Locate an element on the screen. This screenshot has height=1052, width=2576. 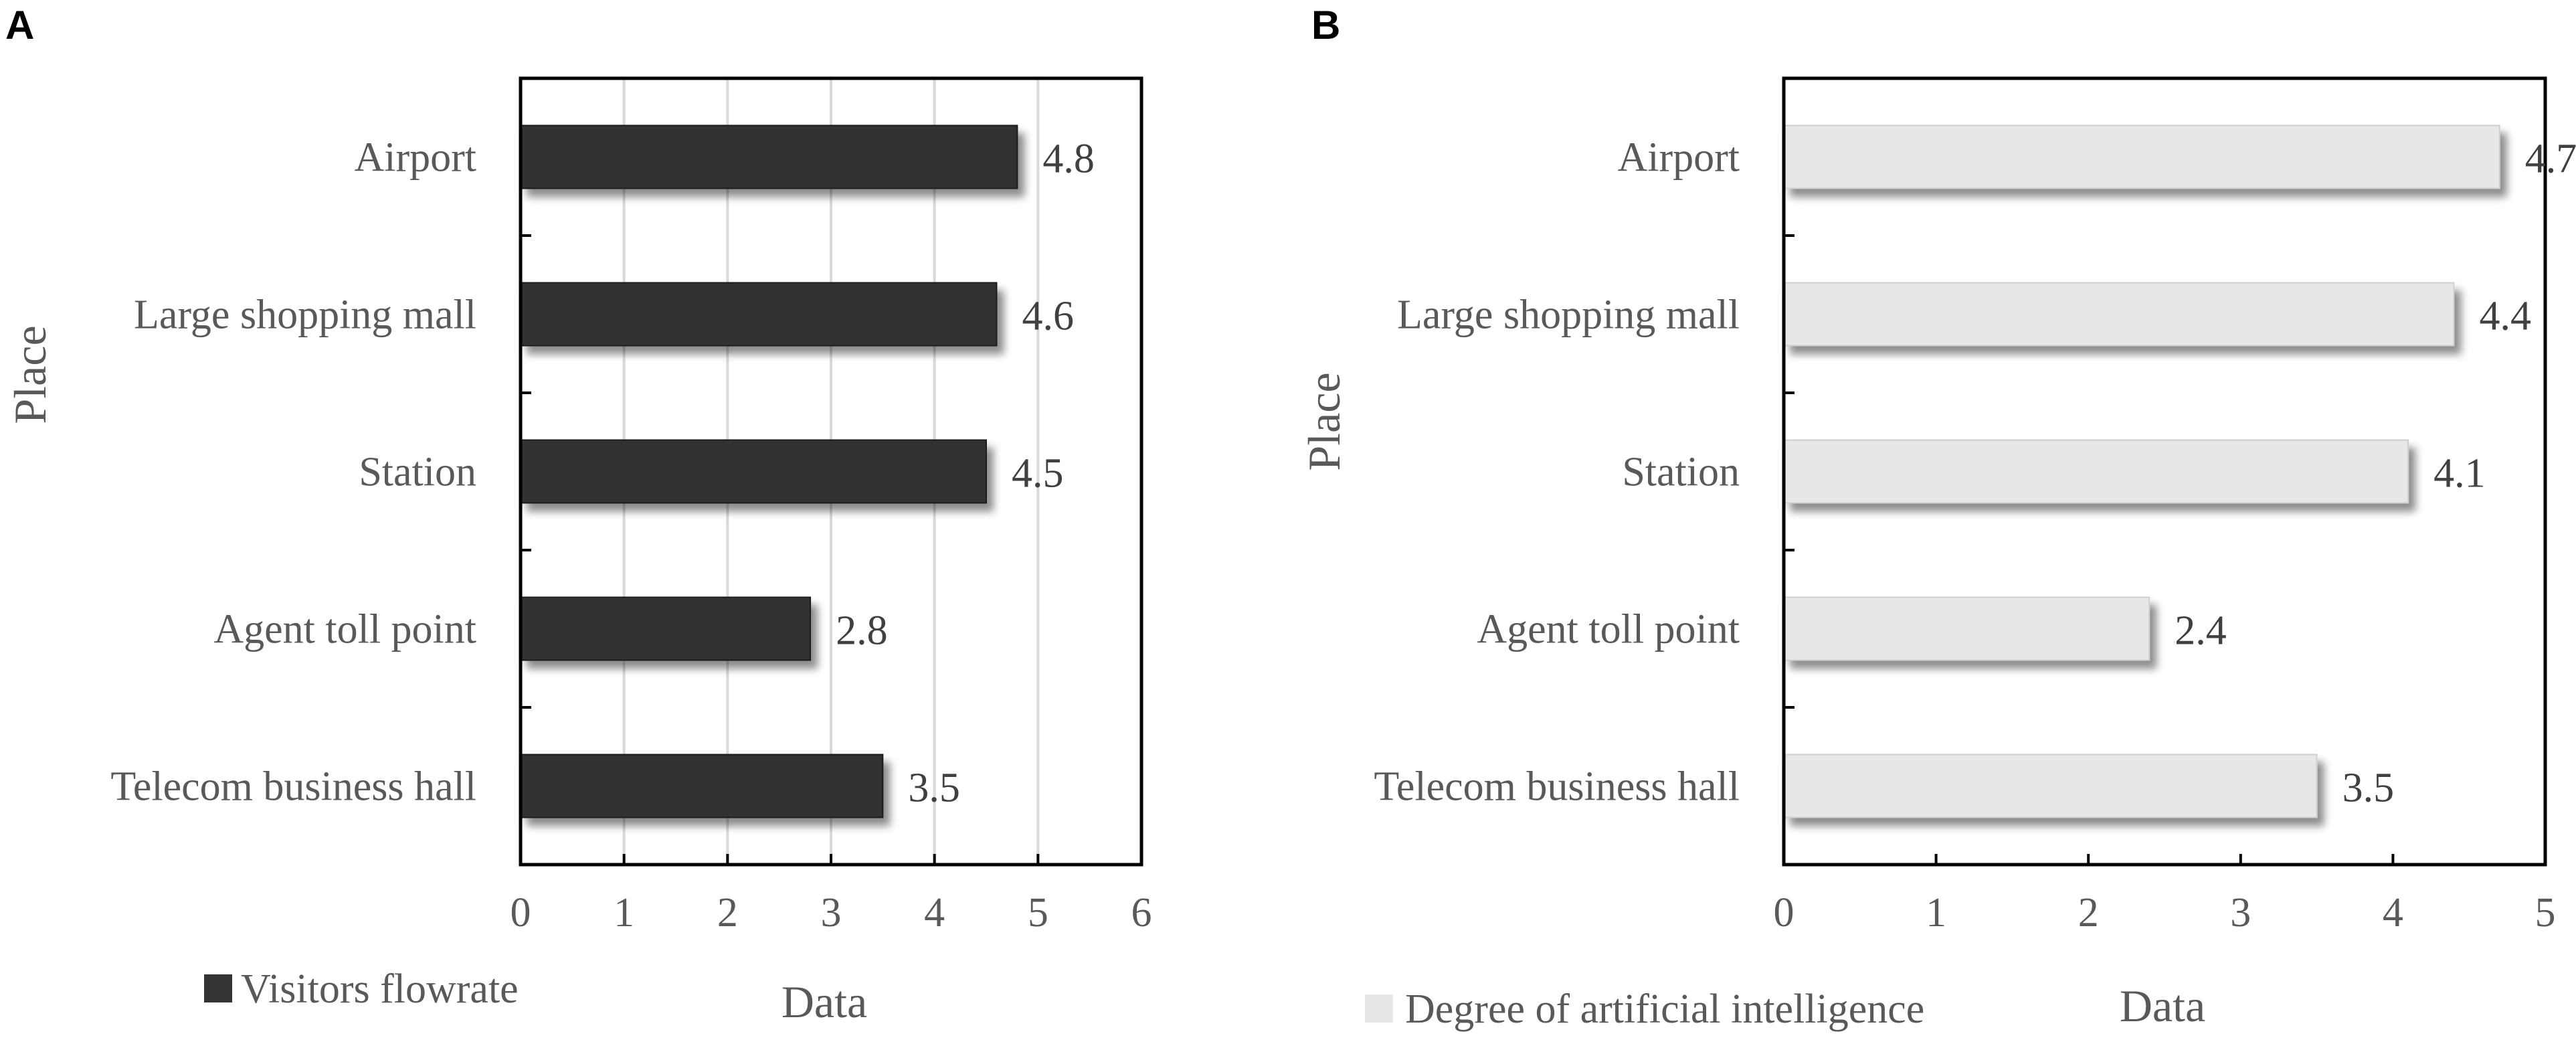
data-label: 4.7 is located at coordinates (2550, 159).